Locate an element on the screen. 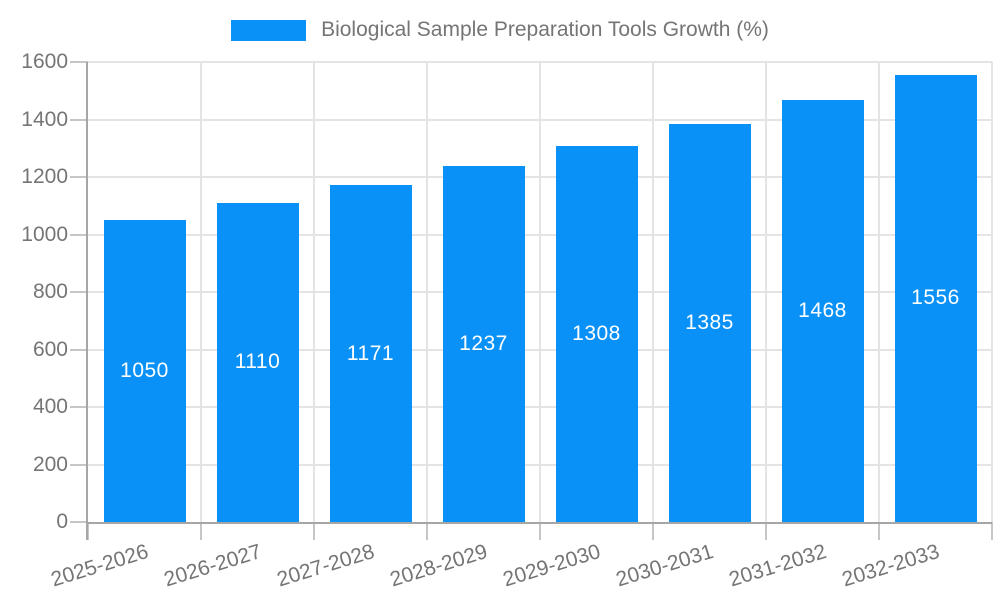 The image size is (1000, 600). x-tick-label: 2026-2027 is located at coordinates (213, 566).